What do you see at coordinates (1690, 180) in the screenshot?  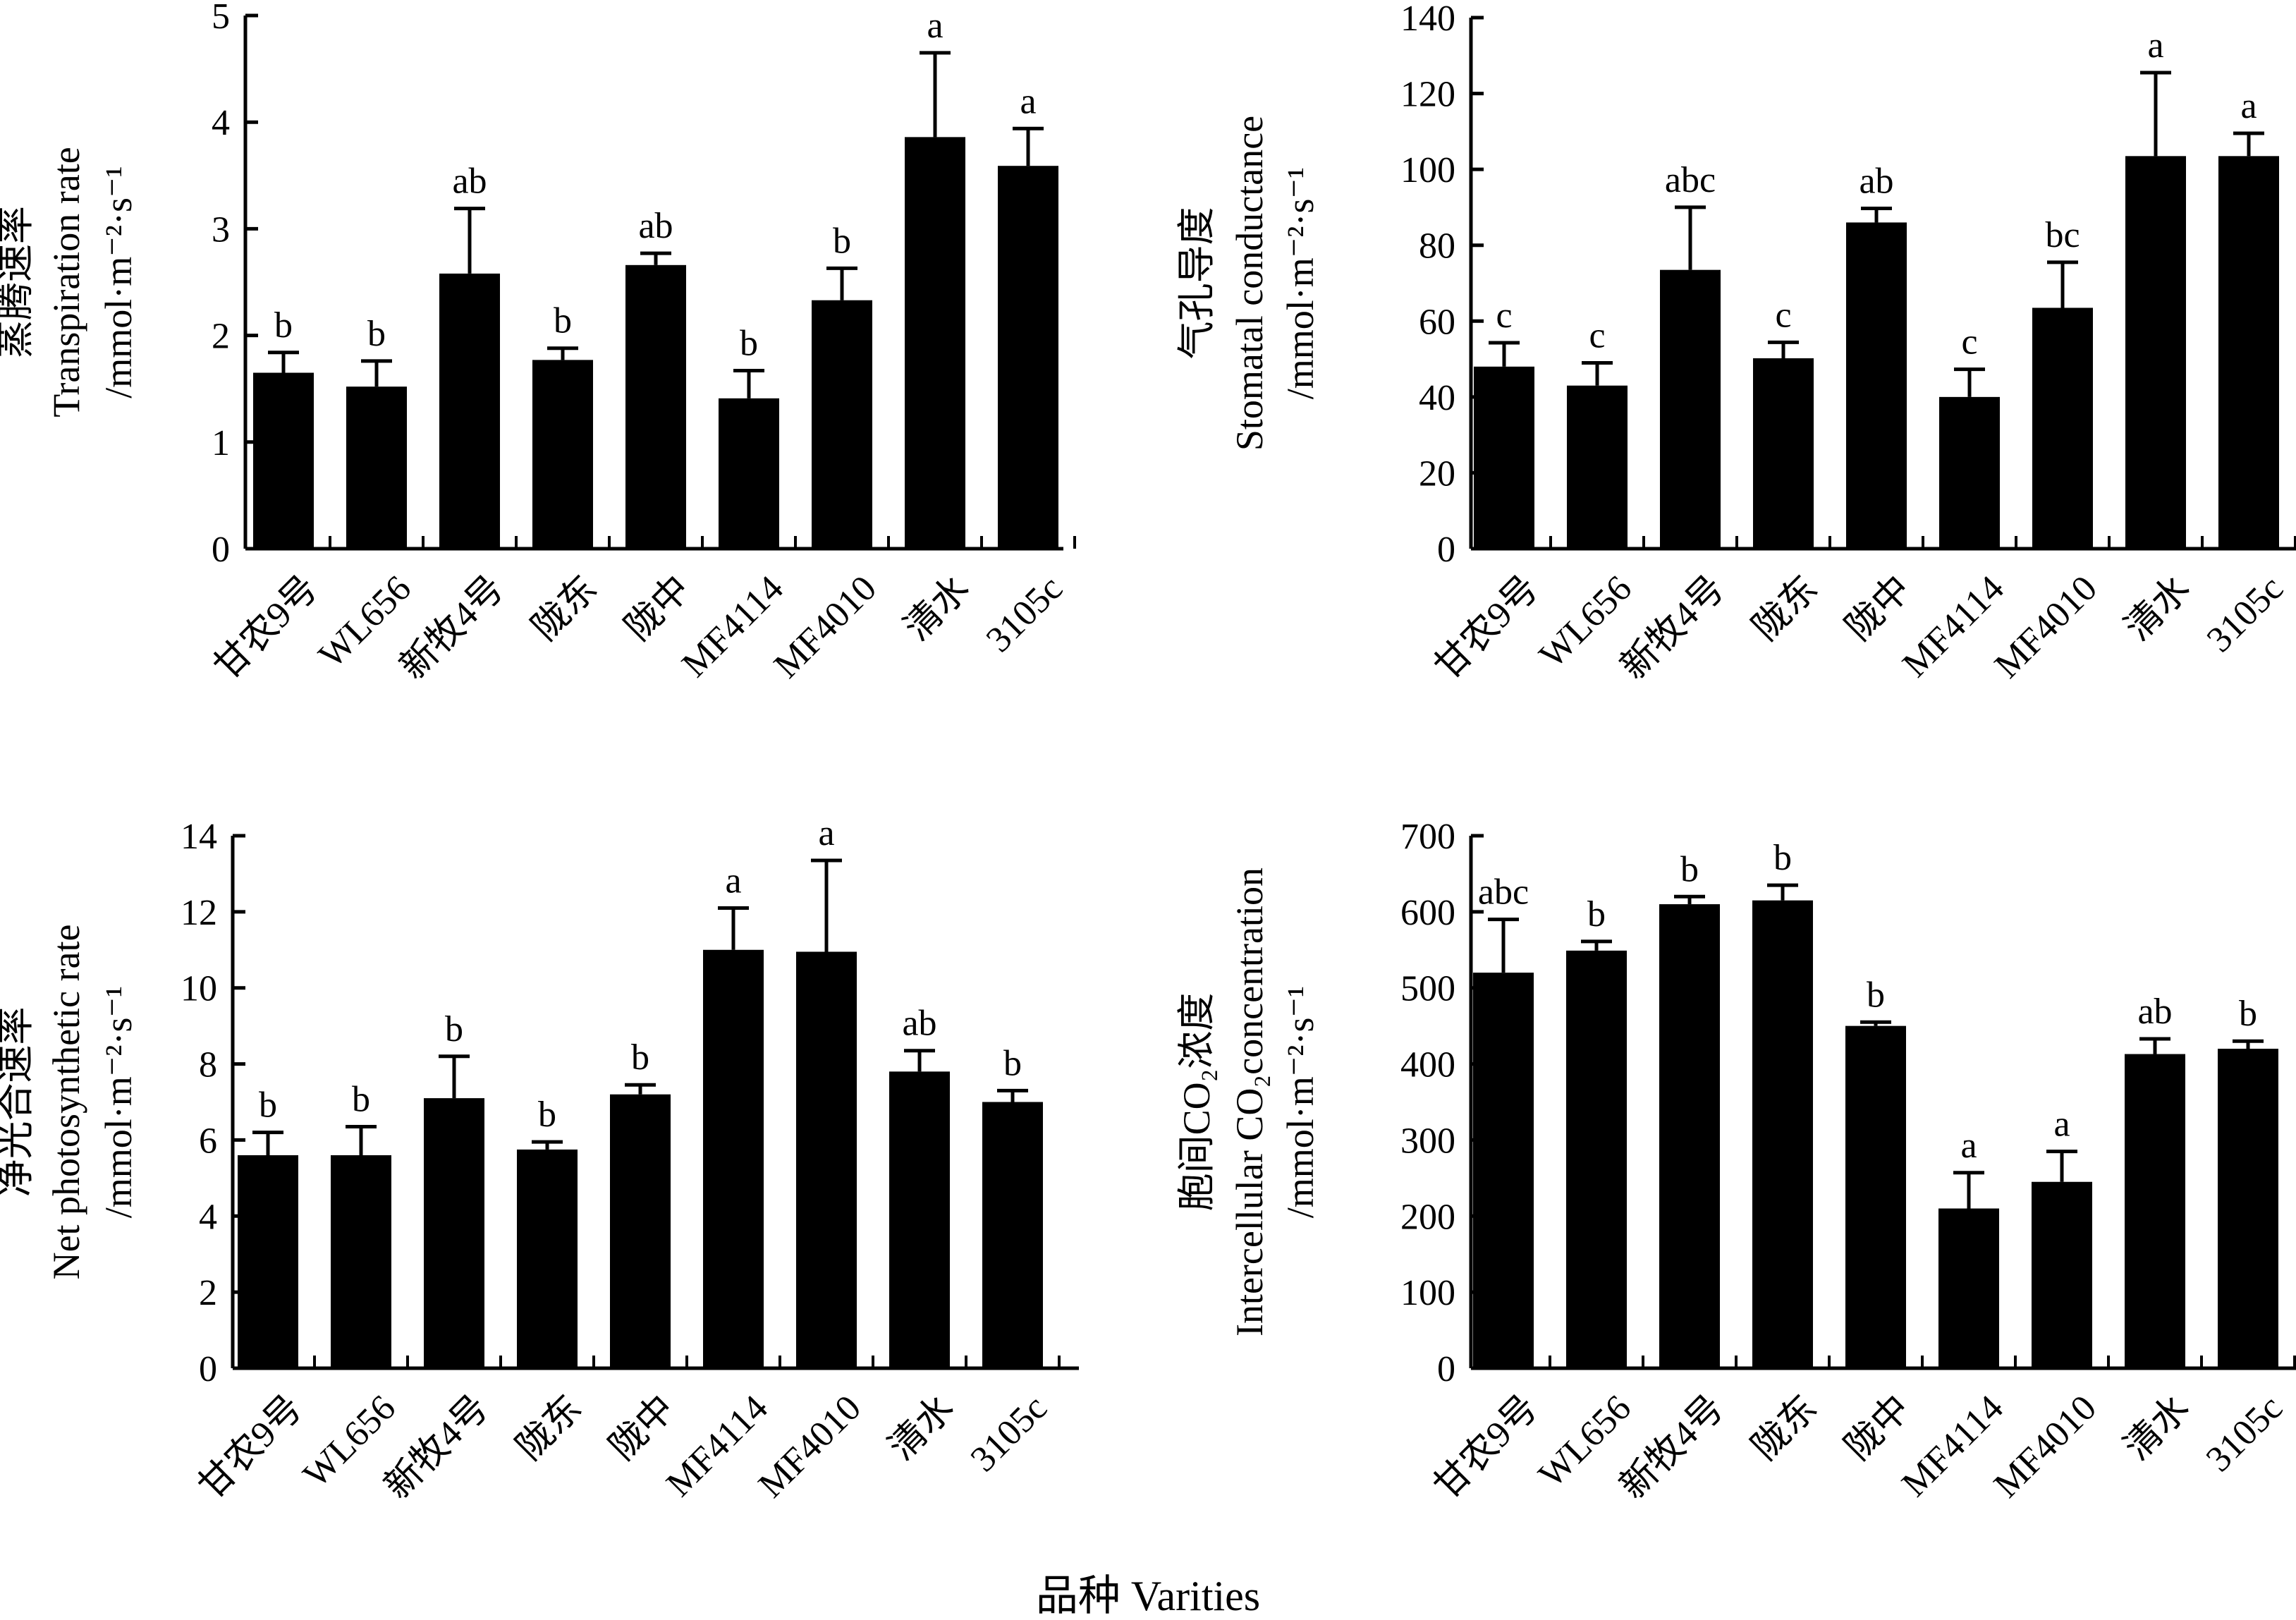 I see `significance-label: abc` at bounding box center [1690, 180].